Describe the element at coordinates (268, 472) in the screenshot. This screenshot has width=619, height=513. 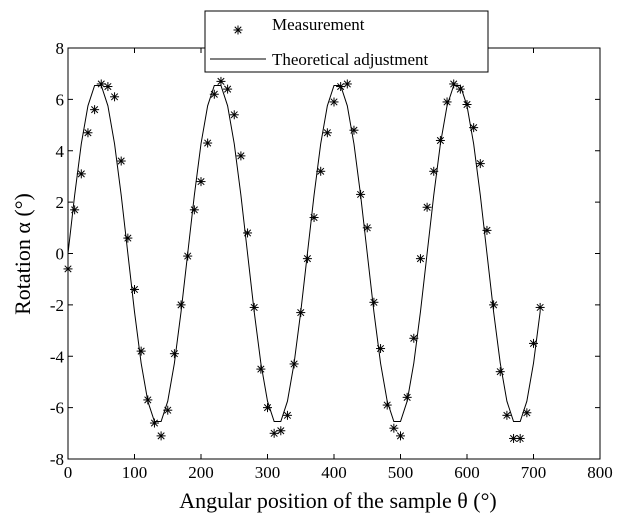
I see `x-tick-label: 300` at that location.